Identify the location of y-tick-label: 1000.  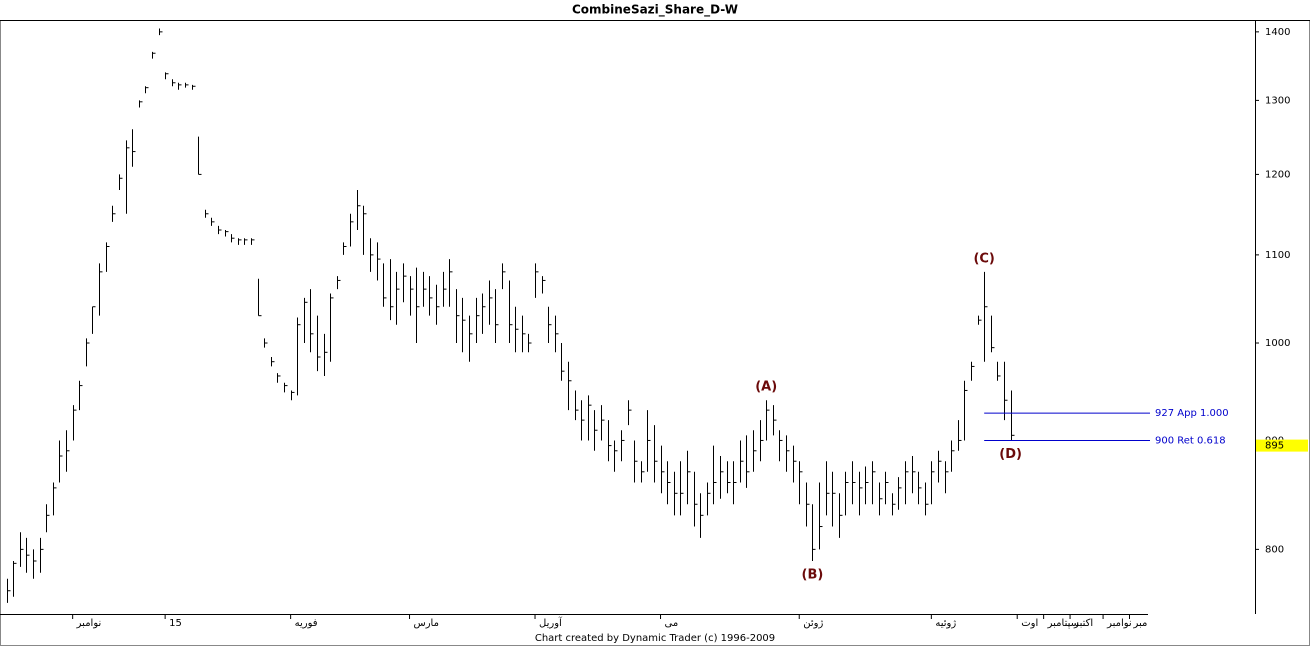
(1277, 343).